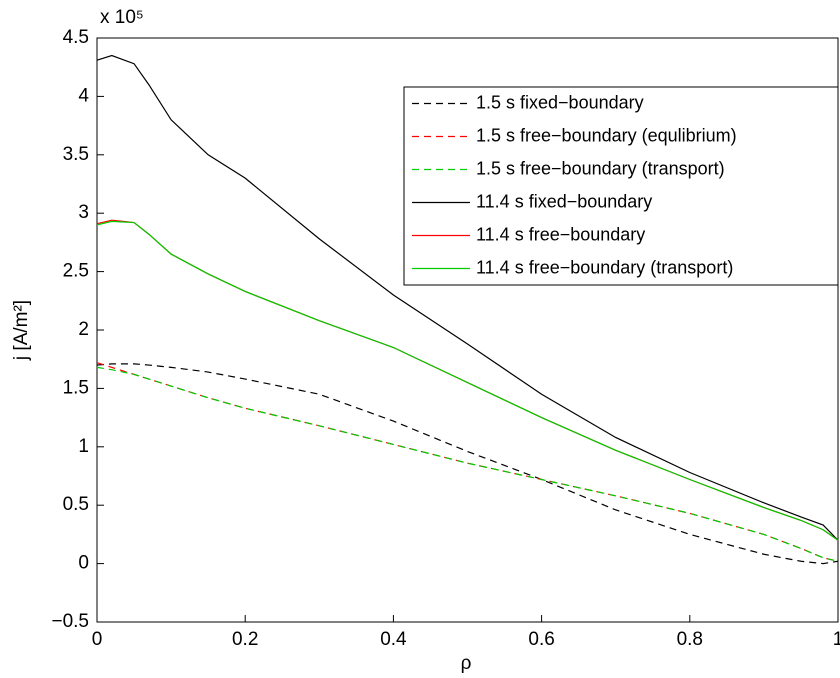  What do you see at coordinates (836, 639) in the screenshot?
I see `x-tick-label: 1` at bounding box center [836, 639].